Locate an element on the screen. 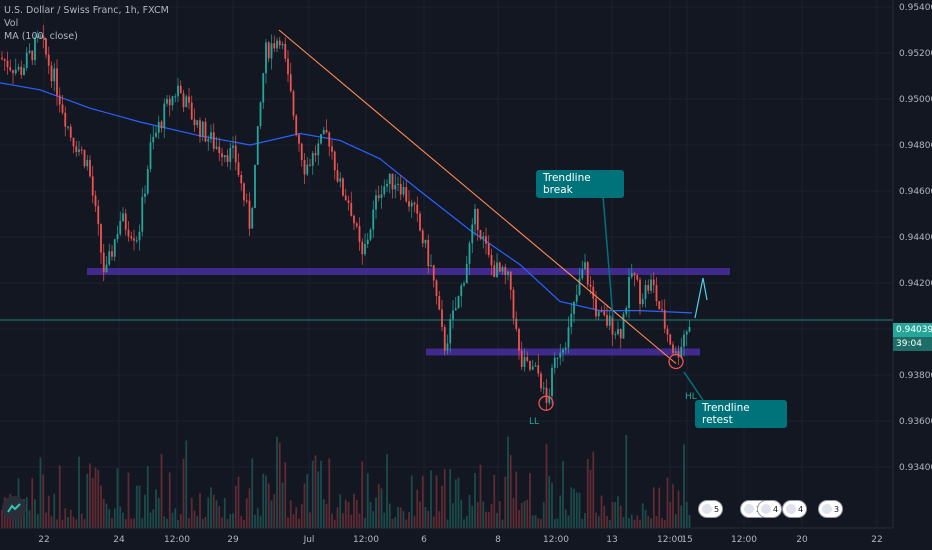  tradingview-logo-icon is located at coordinates (14, 508).